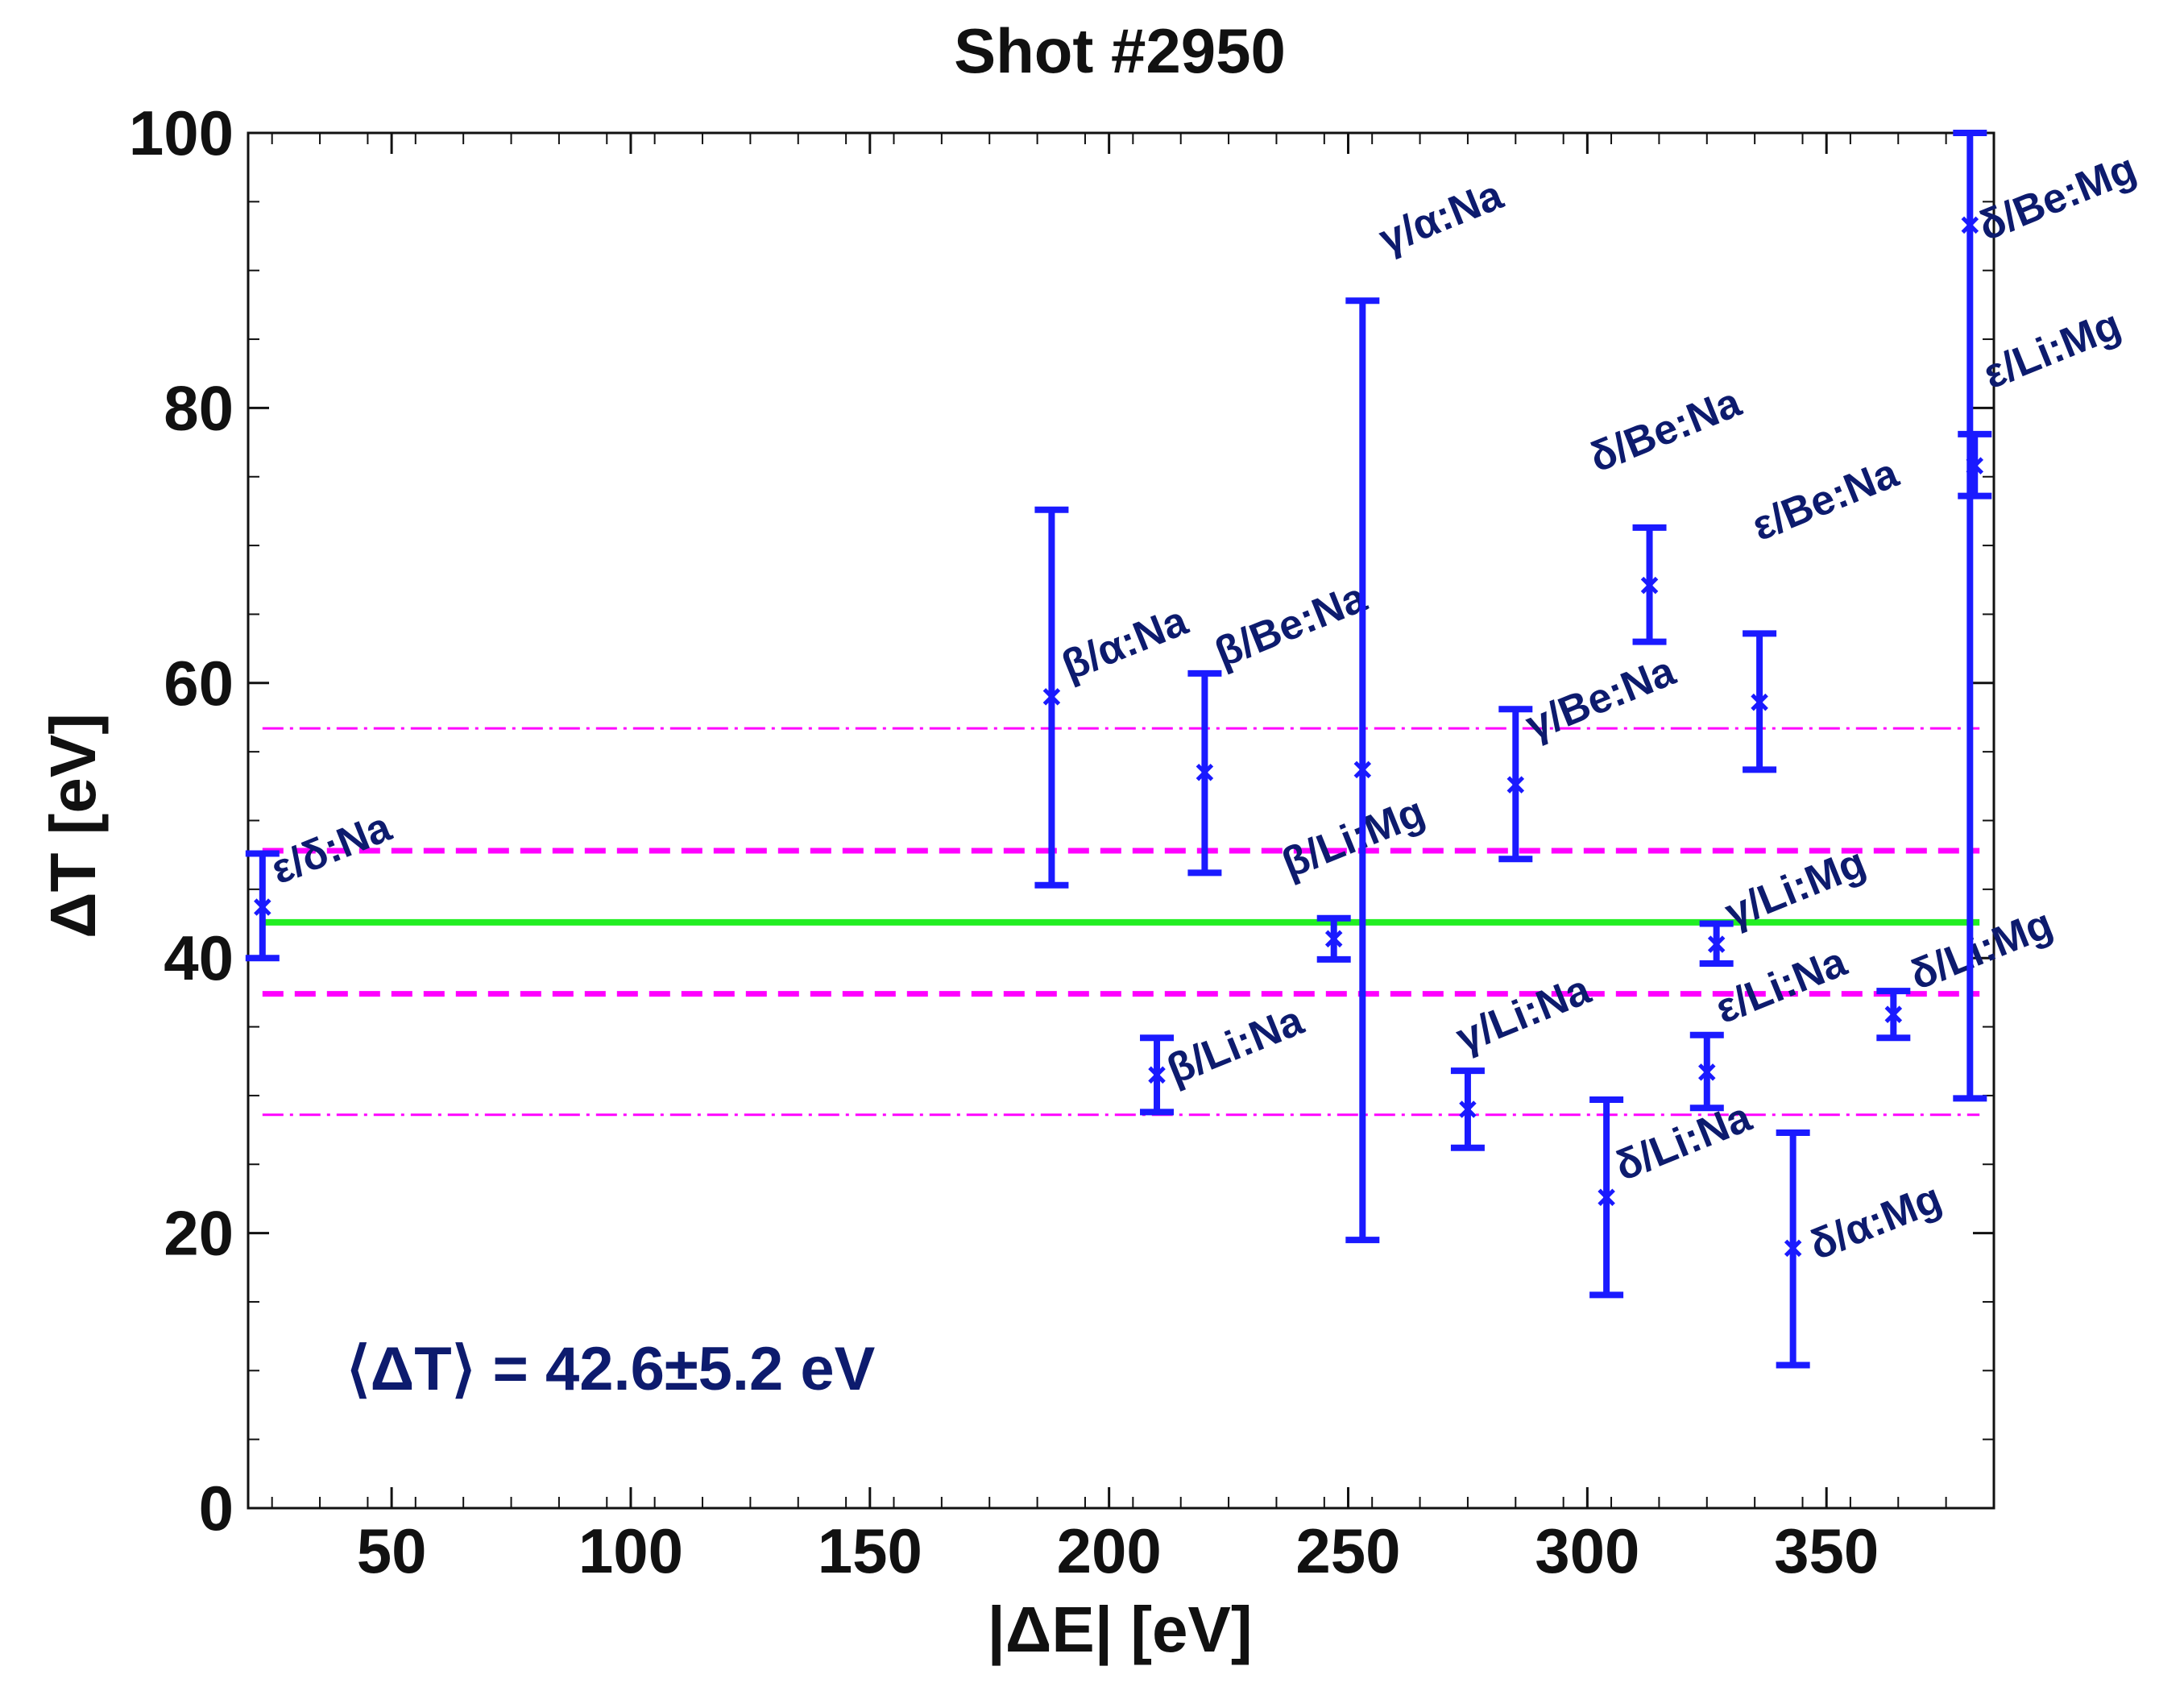 The width and height of the screenshot is (2184, 1691). I want to click on point-label: β/α:Na, so click(1125, 643).